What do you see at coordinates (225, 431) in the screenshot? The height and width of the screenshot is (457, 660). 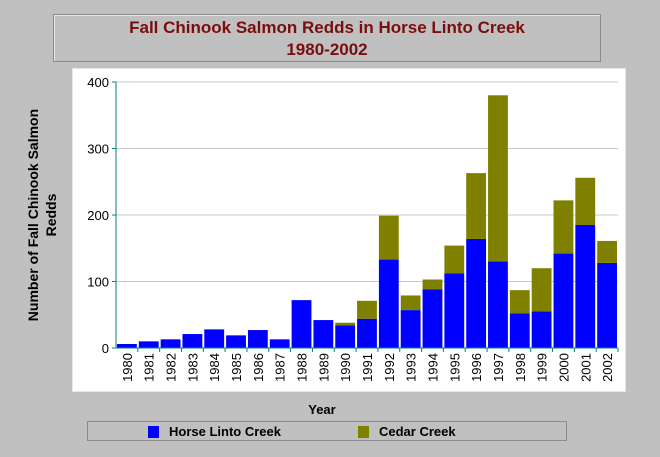 I see `legend-label-horse-linto: Horse Linto Creek` at bounding box center [225, 431].